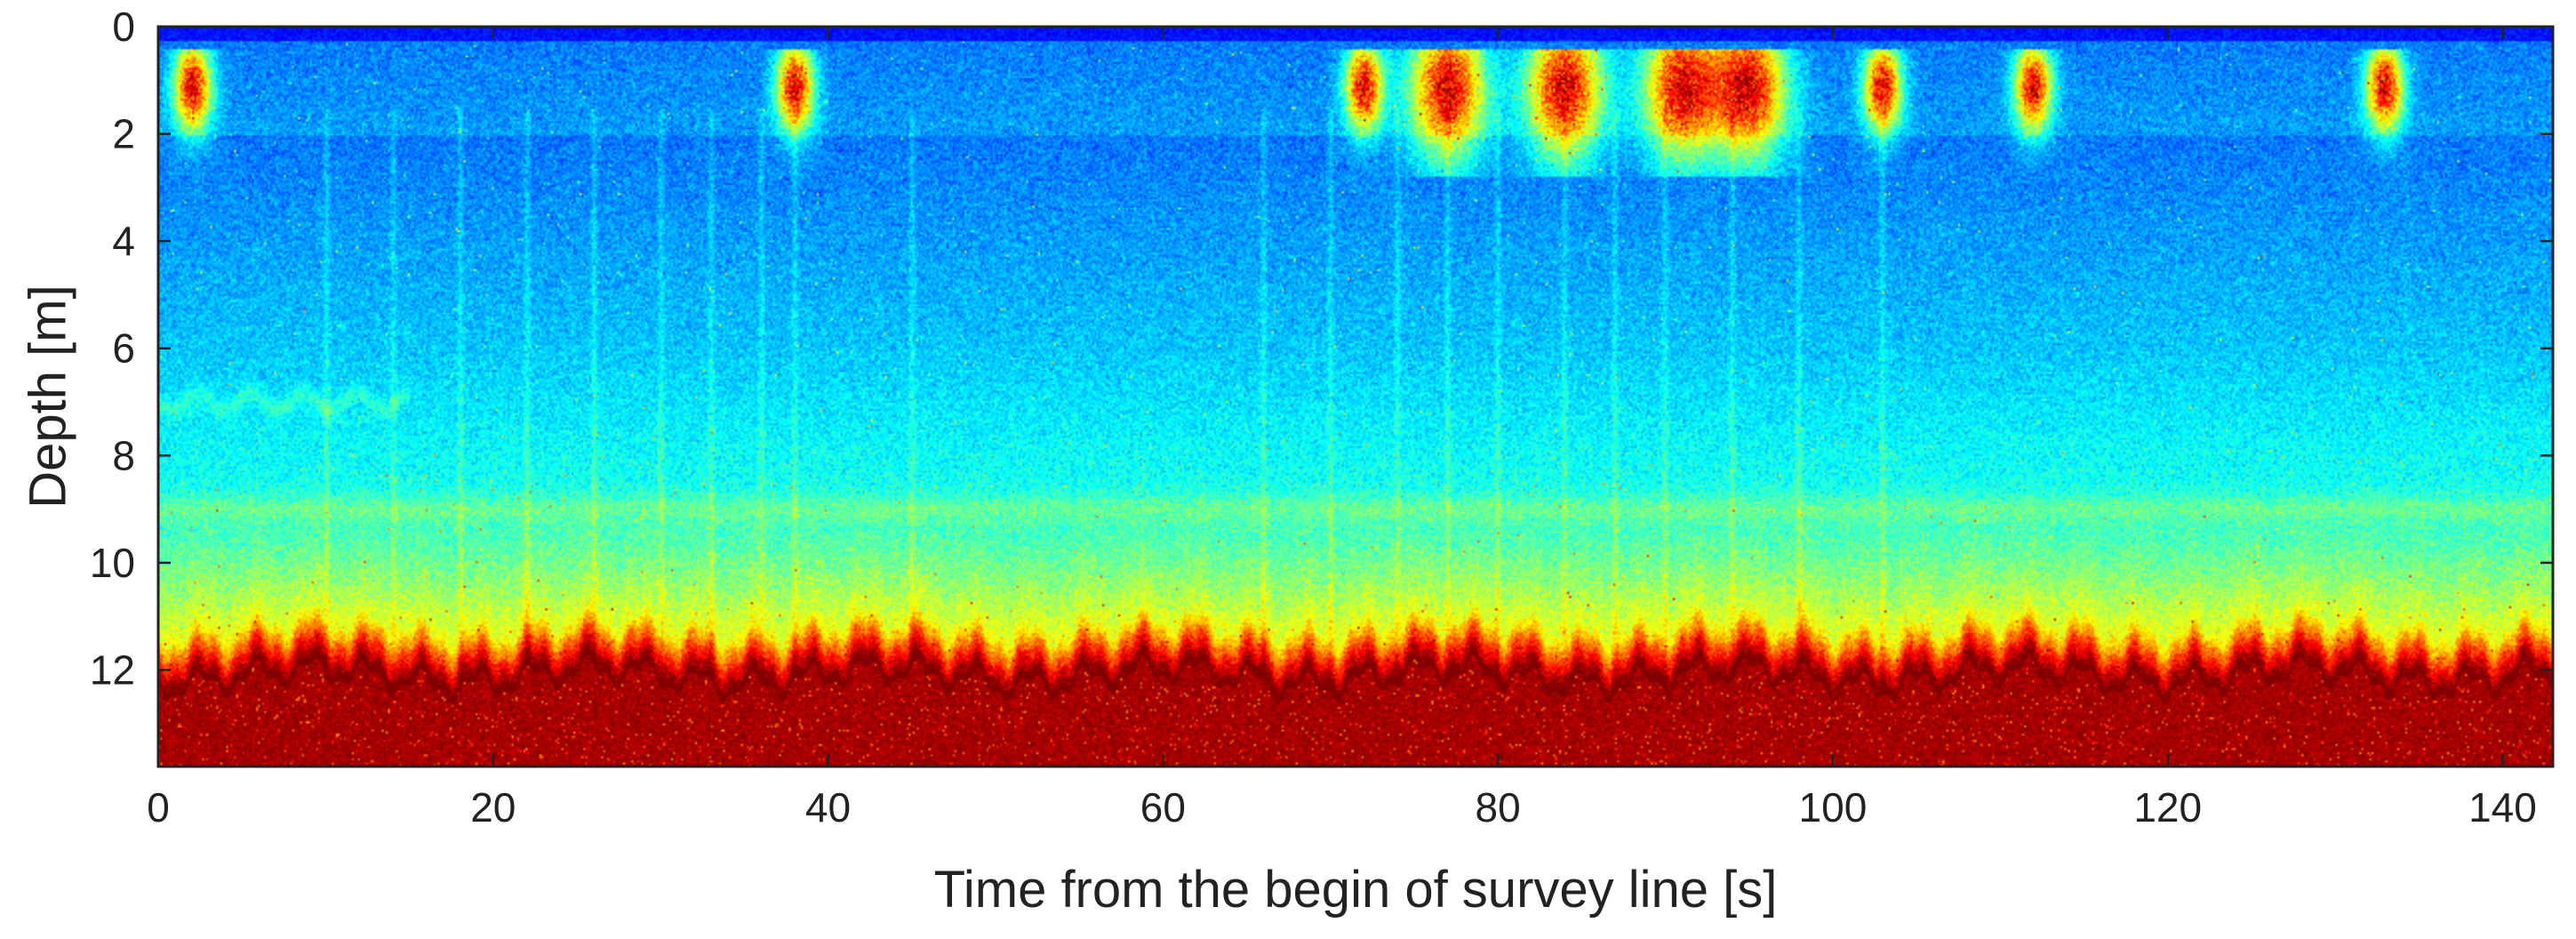 The image size is (2576, 939). I want to click on y-tick-label: 2, so click(123, 134).